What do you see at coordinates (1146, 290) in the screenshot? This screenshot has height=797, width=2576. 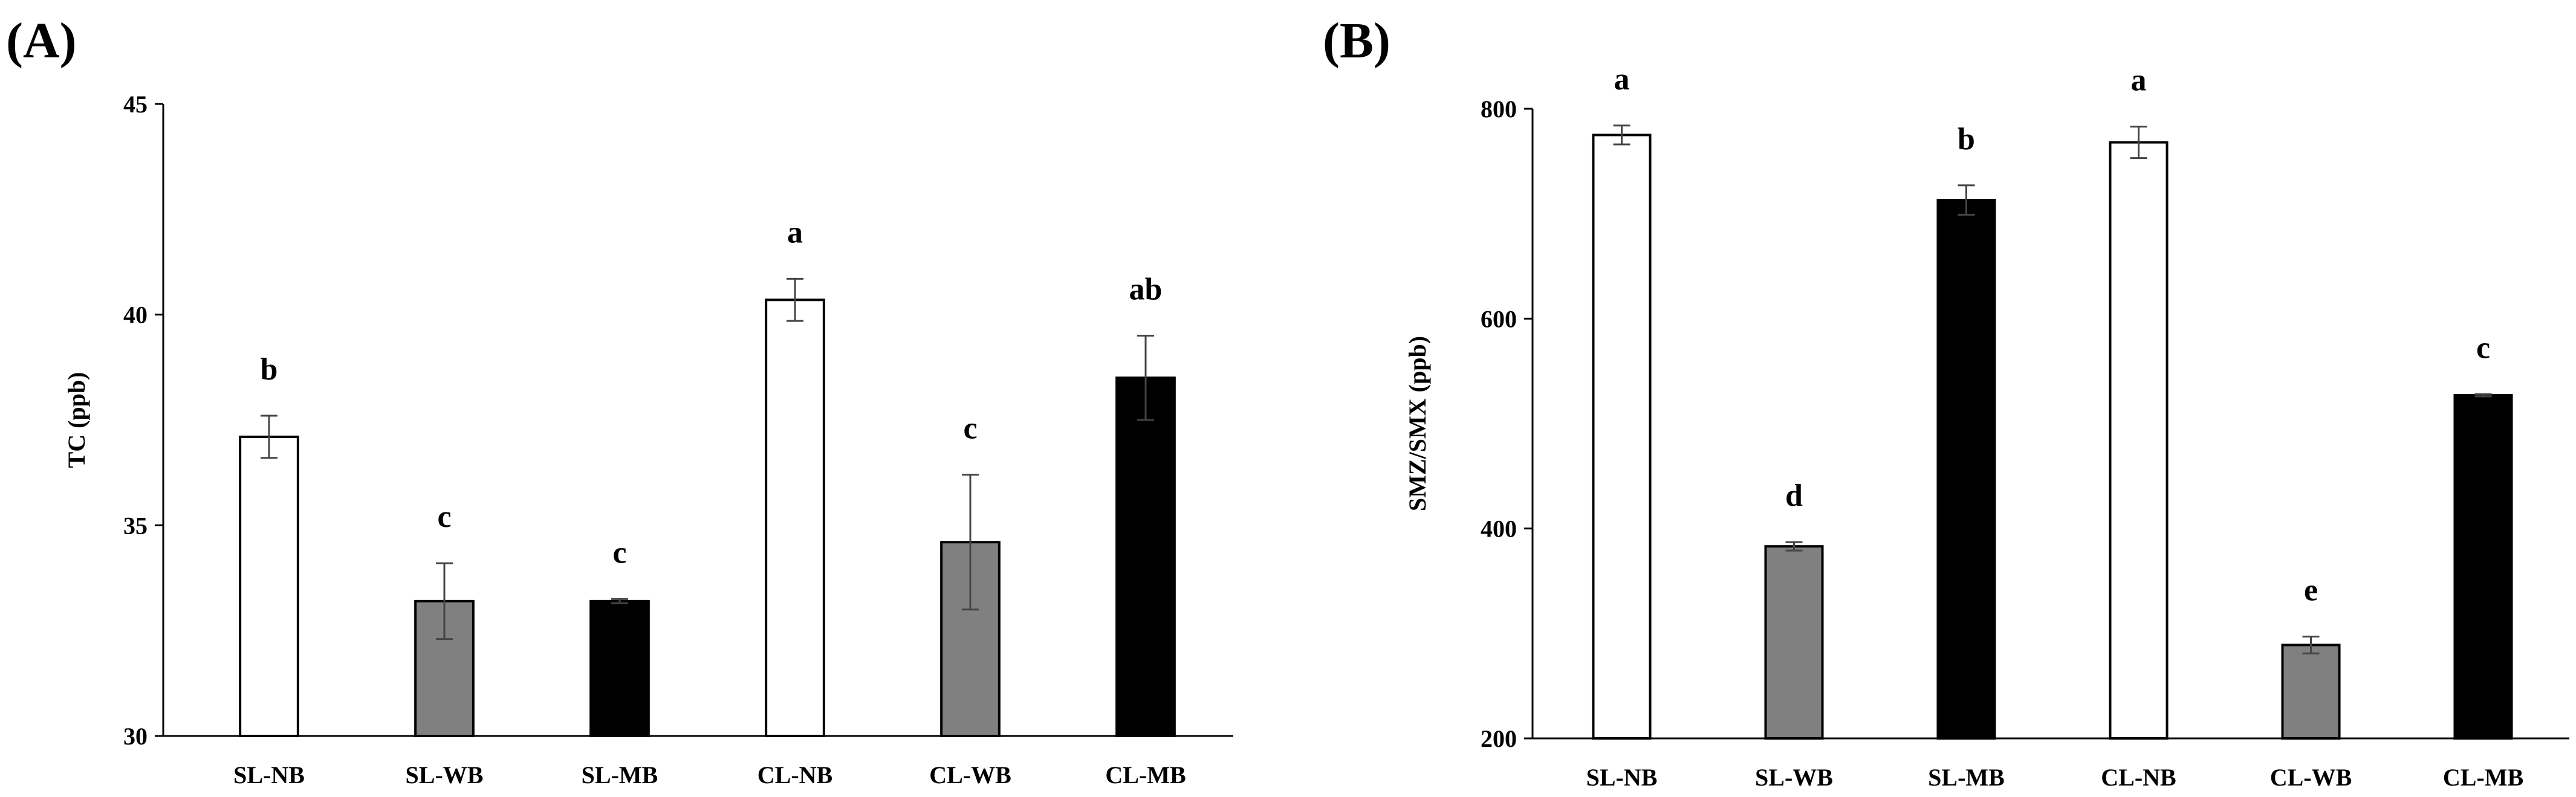 I see `significance-letter: ab` at bounding box center [1146, 290].